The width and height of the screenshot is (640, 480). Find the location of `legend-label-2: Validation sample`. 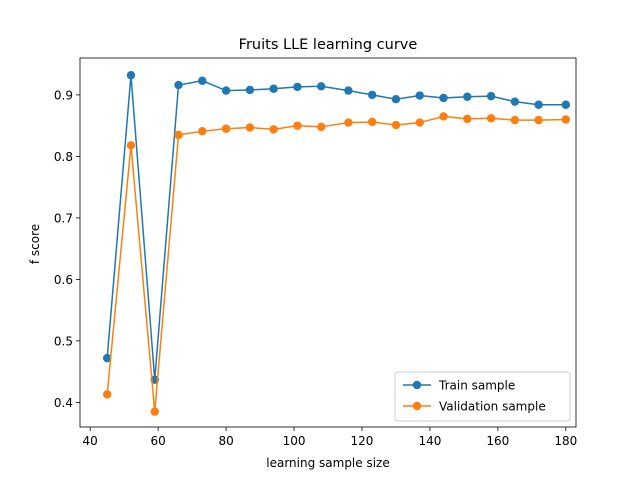

legend-label-2: Validation sample is located at coordinates (492, 407).